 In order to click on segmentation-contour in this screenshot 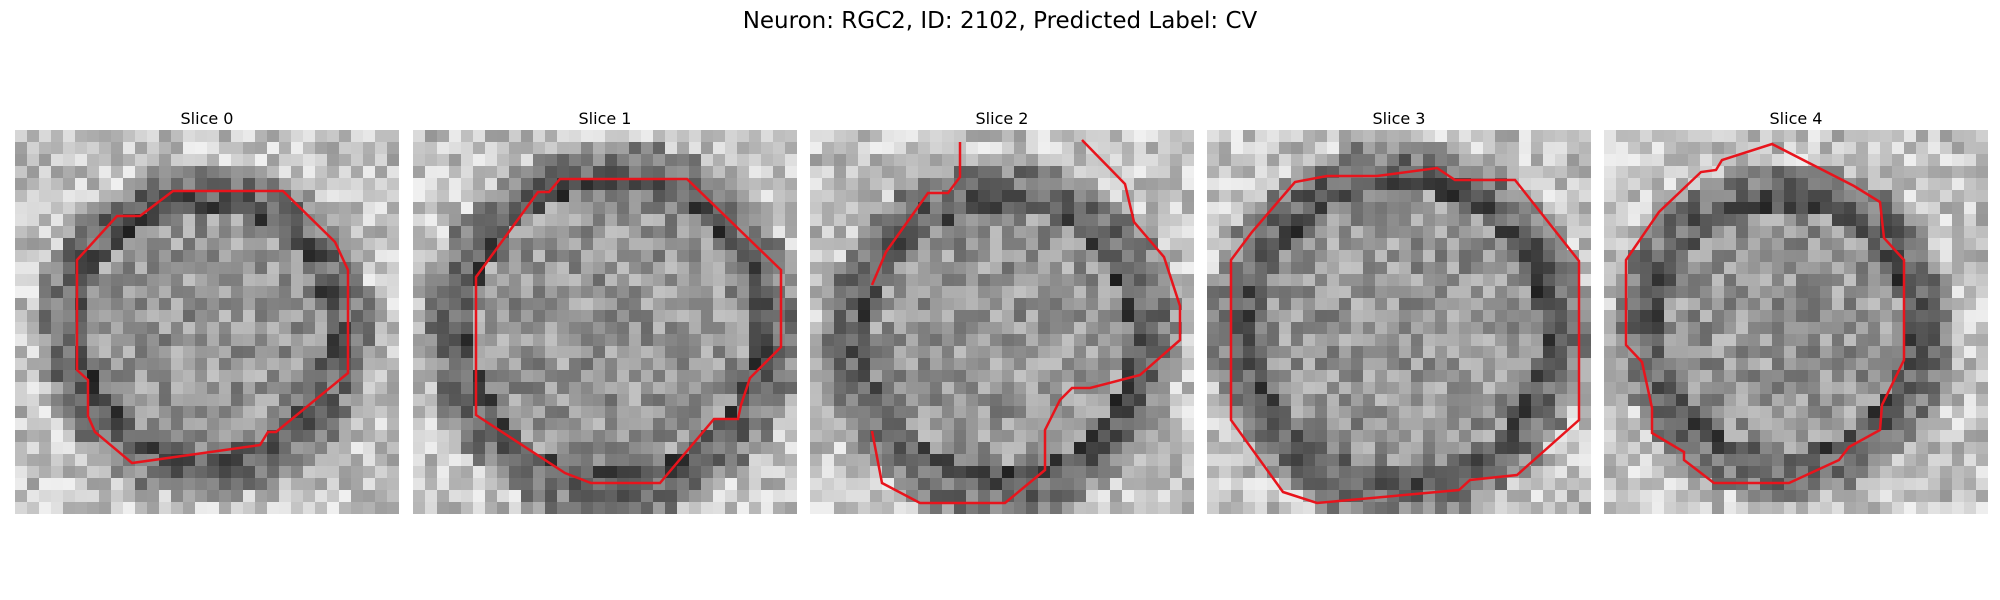, I will do `click(1405, 335)`.